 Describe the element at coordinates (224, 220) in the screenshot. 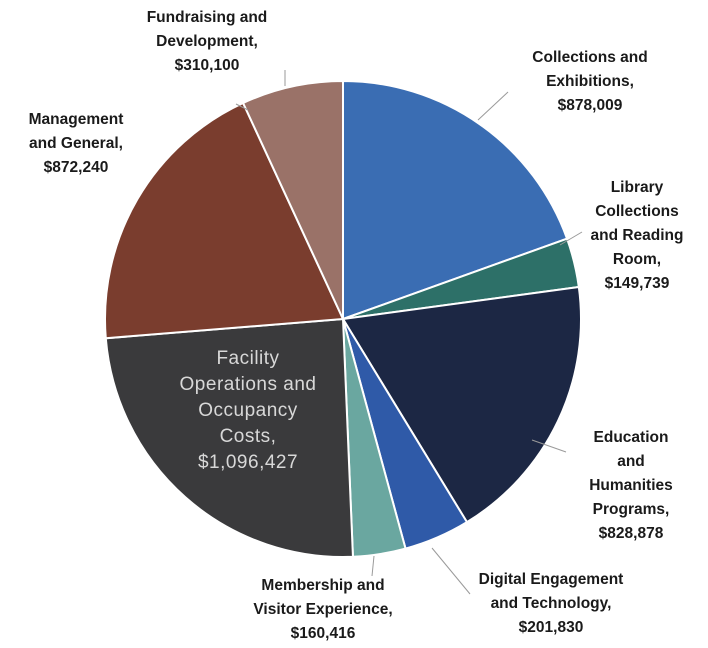

I see `pie-slice-management-general` at that location.